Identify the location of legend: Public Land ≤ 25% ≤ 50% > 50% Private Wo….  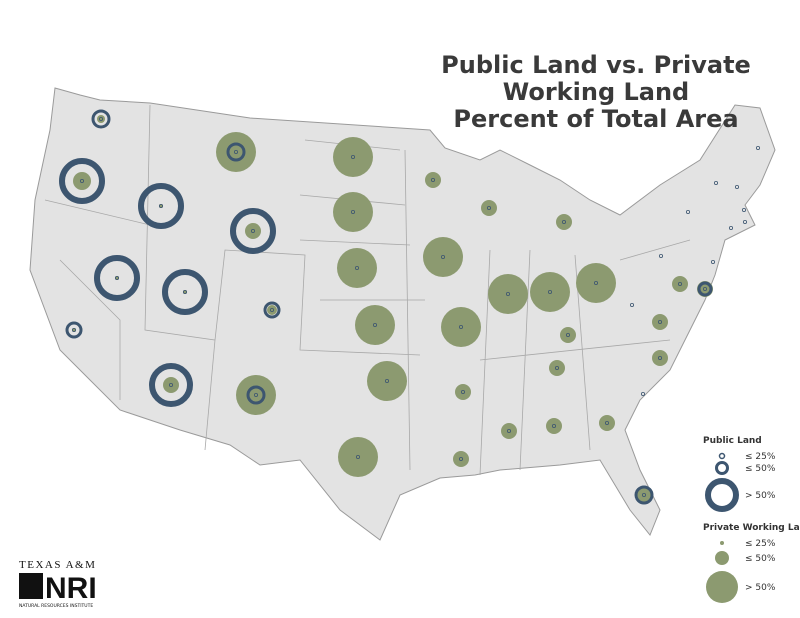
(751, 519).